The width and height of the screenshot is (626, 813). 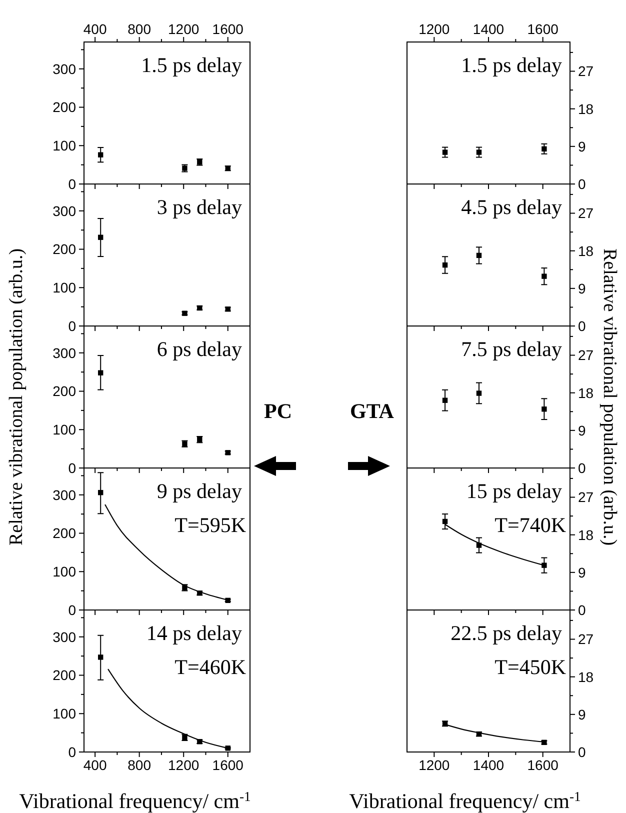 I want to click on text: GTA, so click(x=372, y=411).